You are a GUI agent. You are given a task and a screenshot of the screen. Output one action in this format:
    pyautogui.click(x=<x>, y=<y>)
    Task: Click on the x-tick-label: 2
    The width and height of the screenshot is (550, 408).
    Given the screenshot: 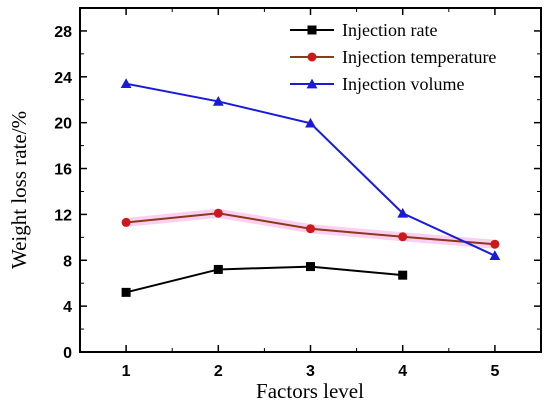 What is the action you would take?
    pyautogui.click(x=218, y=371)
    